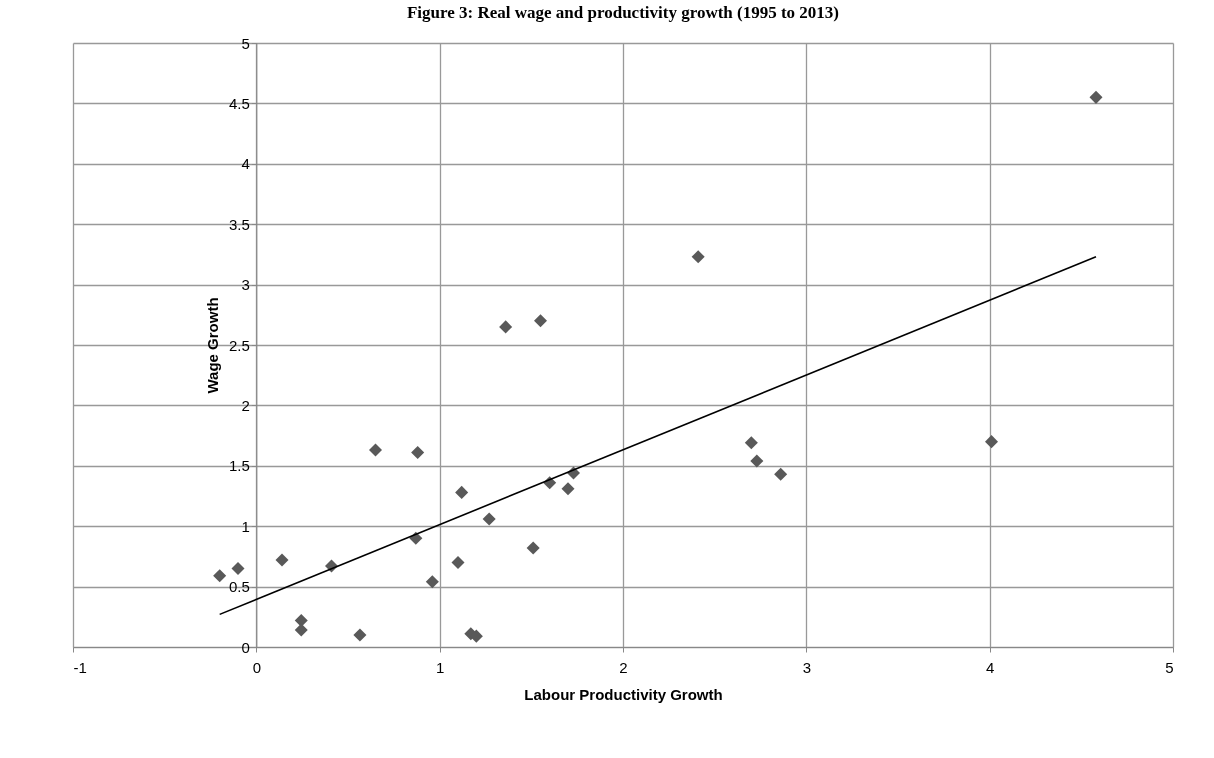 Image resolution: width=1214 pixels, height=758 pixels. Describe the element at coordinates (239, 466) in the screenshot. I see `y-tick-label: 1.5` at that location.